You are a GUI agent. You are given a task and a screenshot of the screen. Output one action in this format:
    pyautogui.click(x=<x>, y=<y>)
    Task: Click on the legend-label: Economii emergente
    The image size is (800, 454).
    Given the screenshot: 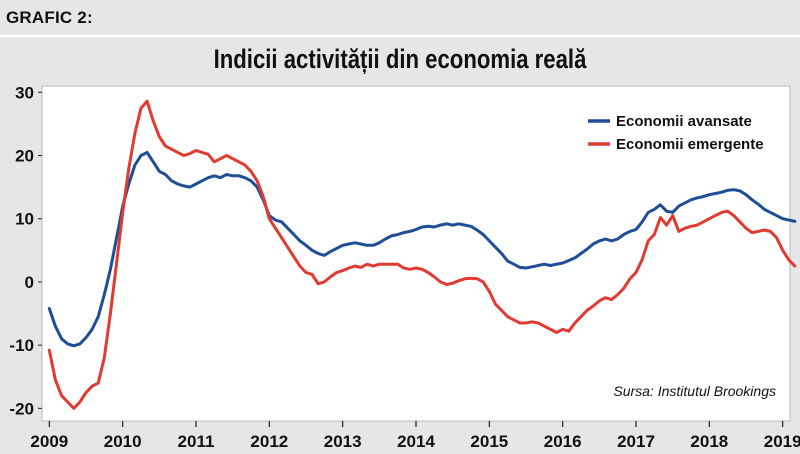 What is the action you would take?
    pyautogui.click(x=690, y=144)
    